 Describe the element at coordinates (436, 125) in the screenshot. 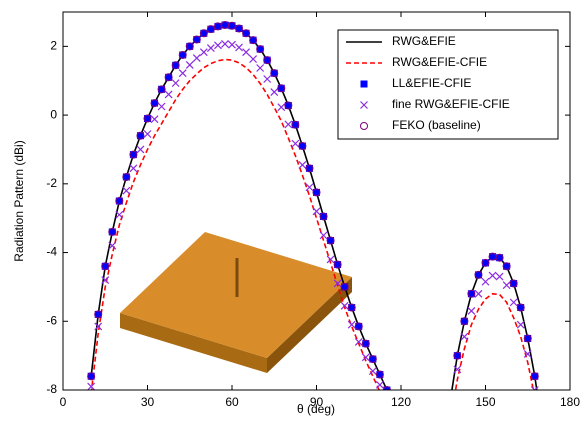

I see `legend-label: FEKO (baseline)` at that location.